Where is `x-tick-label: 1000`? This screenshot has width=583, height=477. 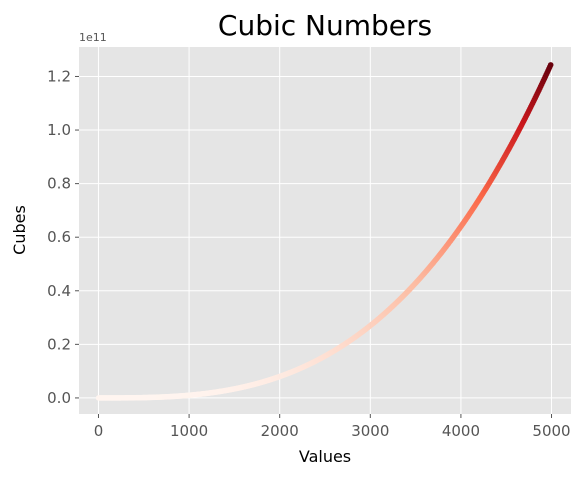 x-tick-label: 1000 is located at coordinates (189, 431).